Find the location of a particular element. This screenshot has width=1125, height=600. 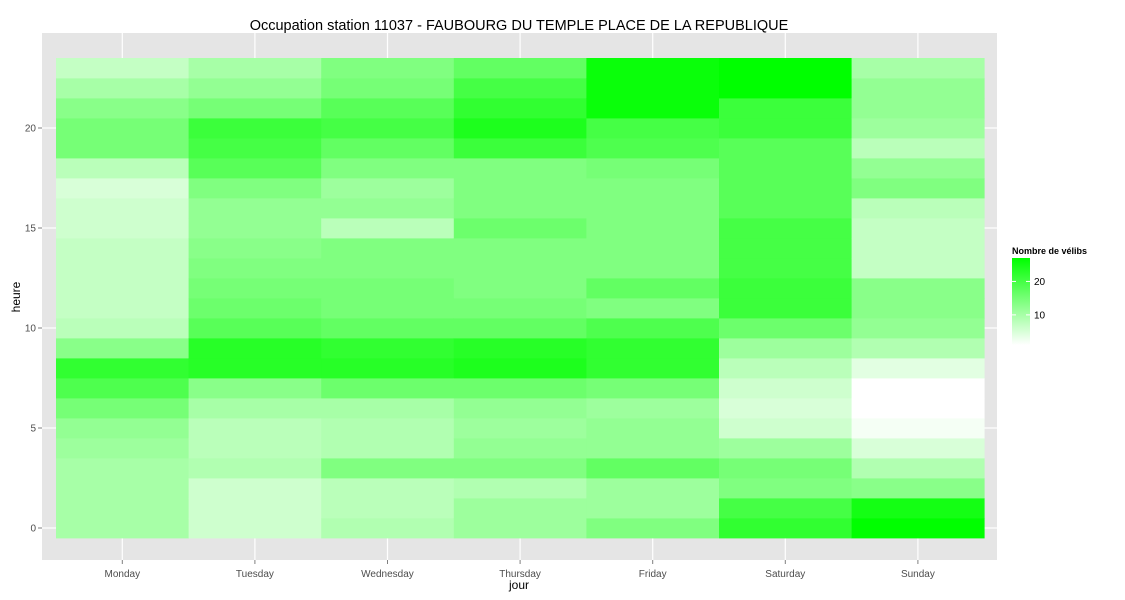

x-tick-label: Friday is located at coordinates (653, 574).